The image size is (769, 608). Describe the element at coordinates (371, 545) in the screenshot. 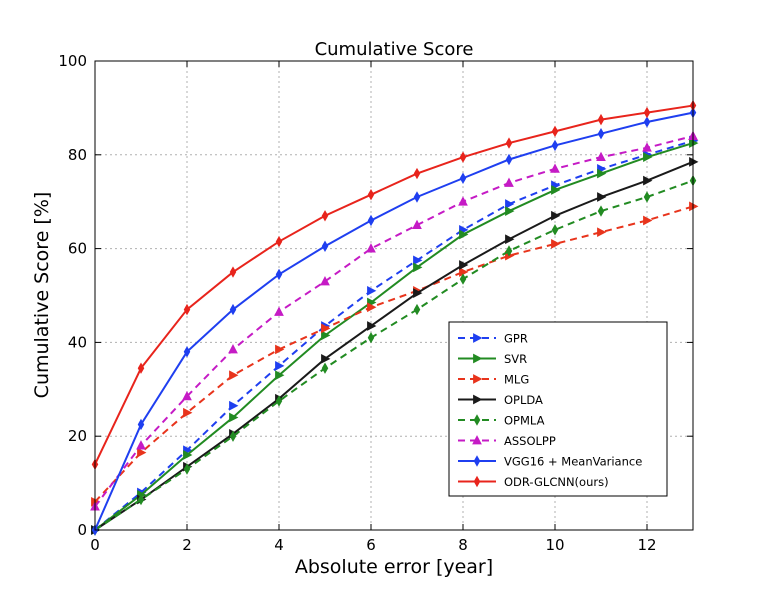

I see `x-tick-label: 6` at that location.